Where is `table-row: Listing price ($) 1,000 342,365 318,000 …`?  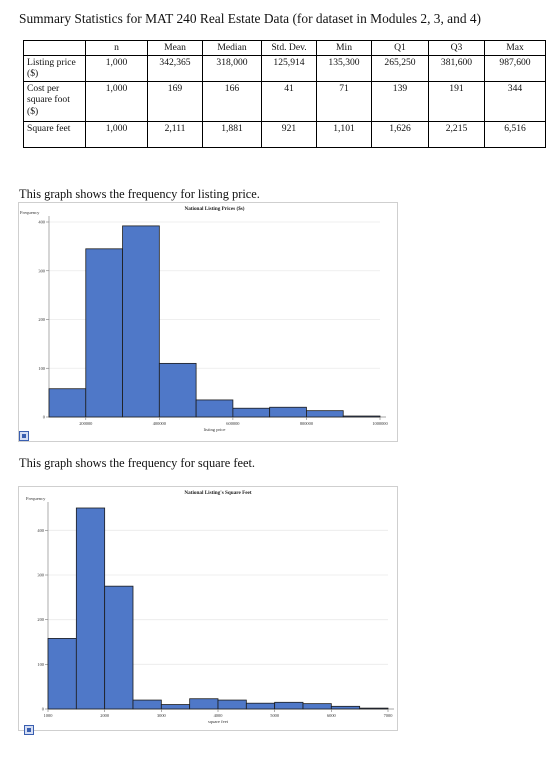
table-row: Listing price ($) 1,000 342,365 318,000 … is located at coordinates (284, 68).